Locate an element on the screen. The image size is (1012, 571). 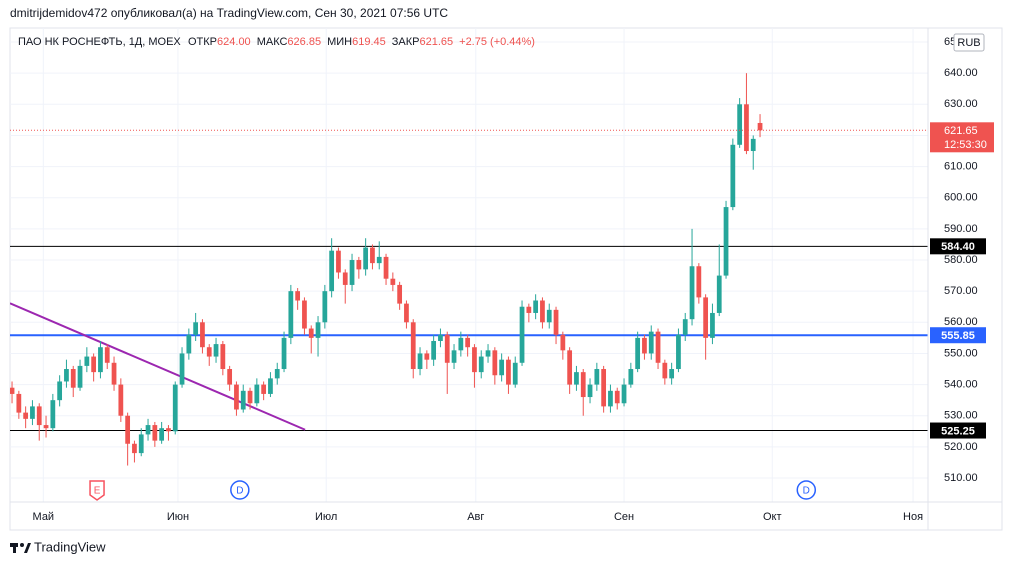
currency-badge is located at coordinates (969, 42).